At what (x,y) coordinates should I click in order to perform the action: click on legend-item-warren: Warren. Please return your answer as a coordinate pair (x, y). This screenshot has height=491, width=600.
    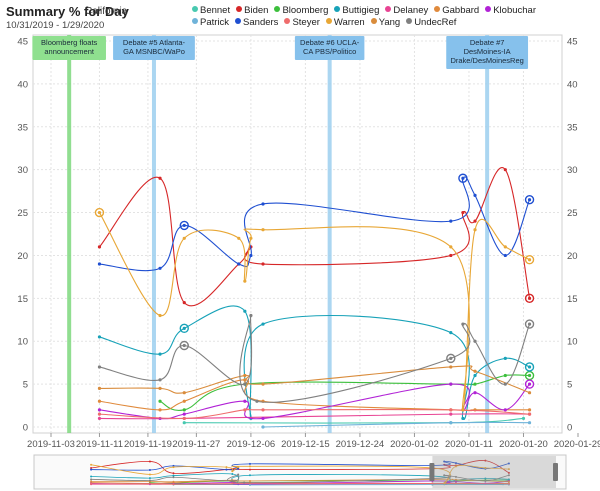
    Looking at the image, I should click on (345, 23).